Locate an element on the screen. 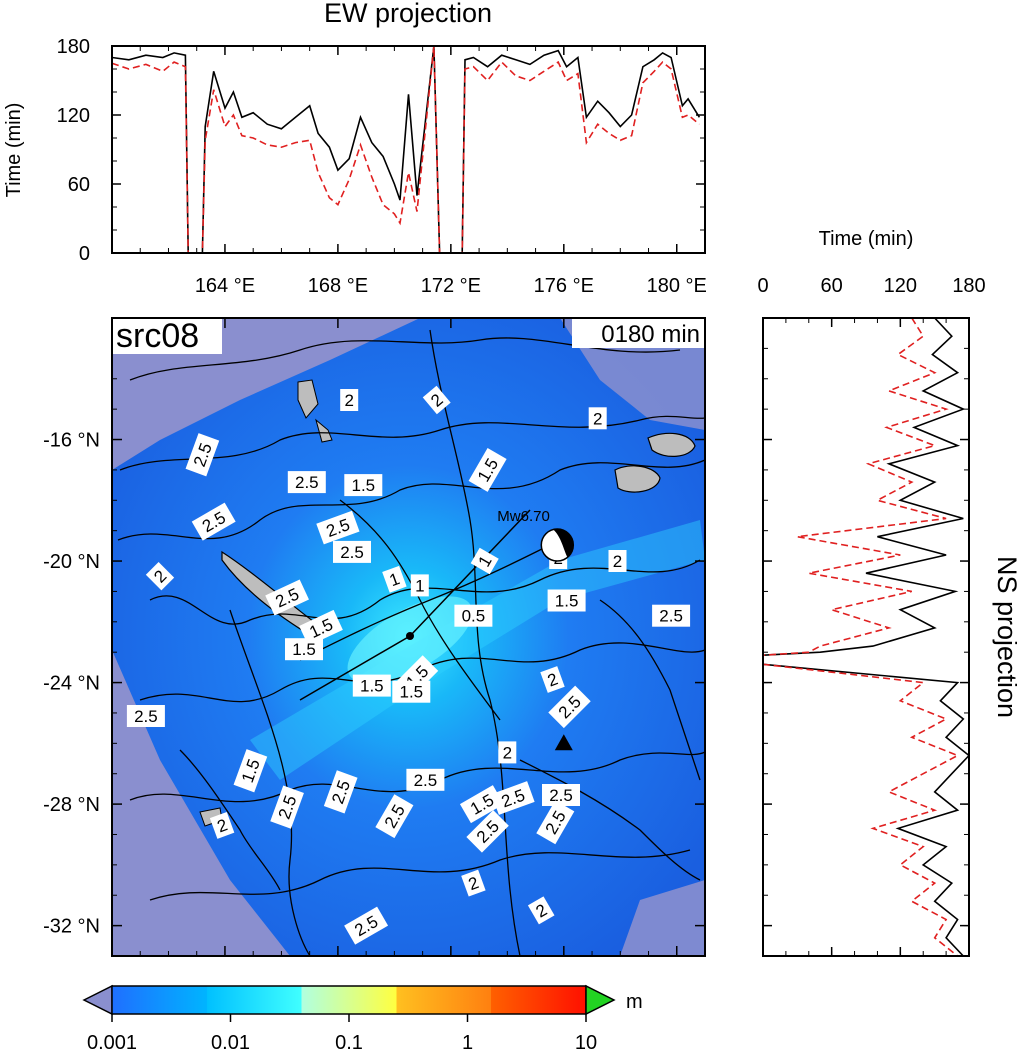 This screenshot has height=1058, width=1017. colorbar-tick-label: 0.01 is located at coordinates (230, 1043).